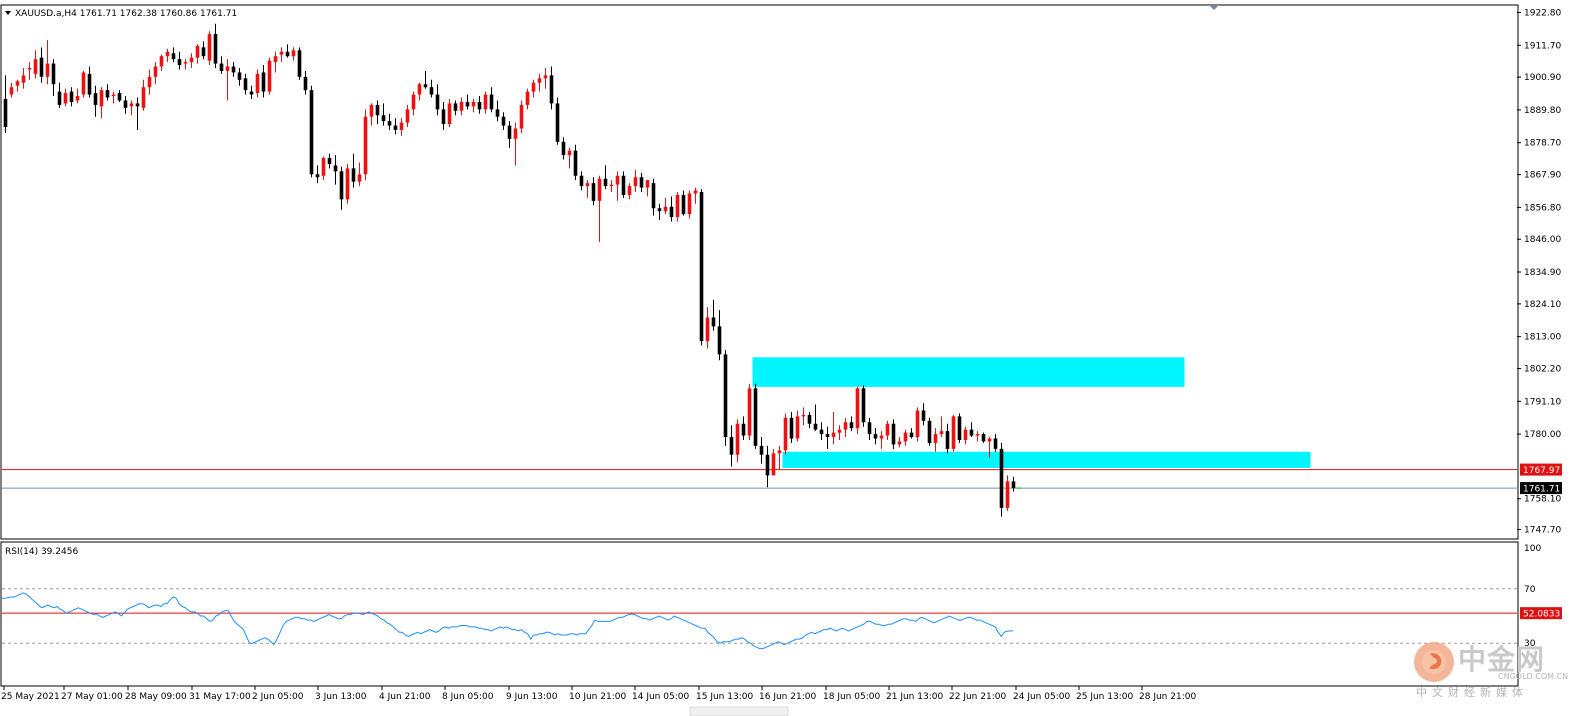 The image size is (1581, 716). Describe the element at coordinates (1541, 471) in the screenshot. I see `price-badge-label: 1767.97` at that location.